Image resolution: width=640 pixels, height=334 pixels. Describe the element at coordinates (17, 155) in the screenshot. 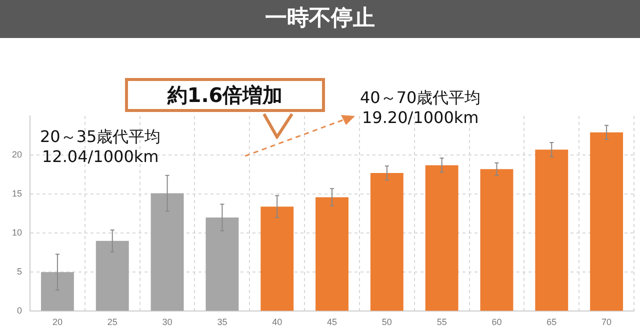

I see `y-tick-label: 20` at that location.